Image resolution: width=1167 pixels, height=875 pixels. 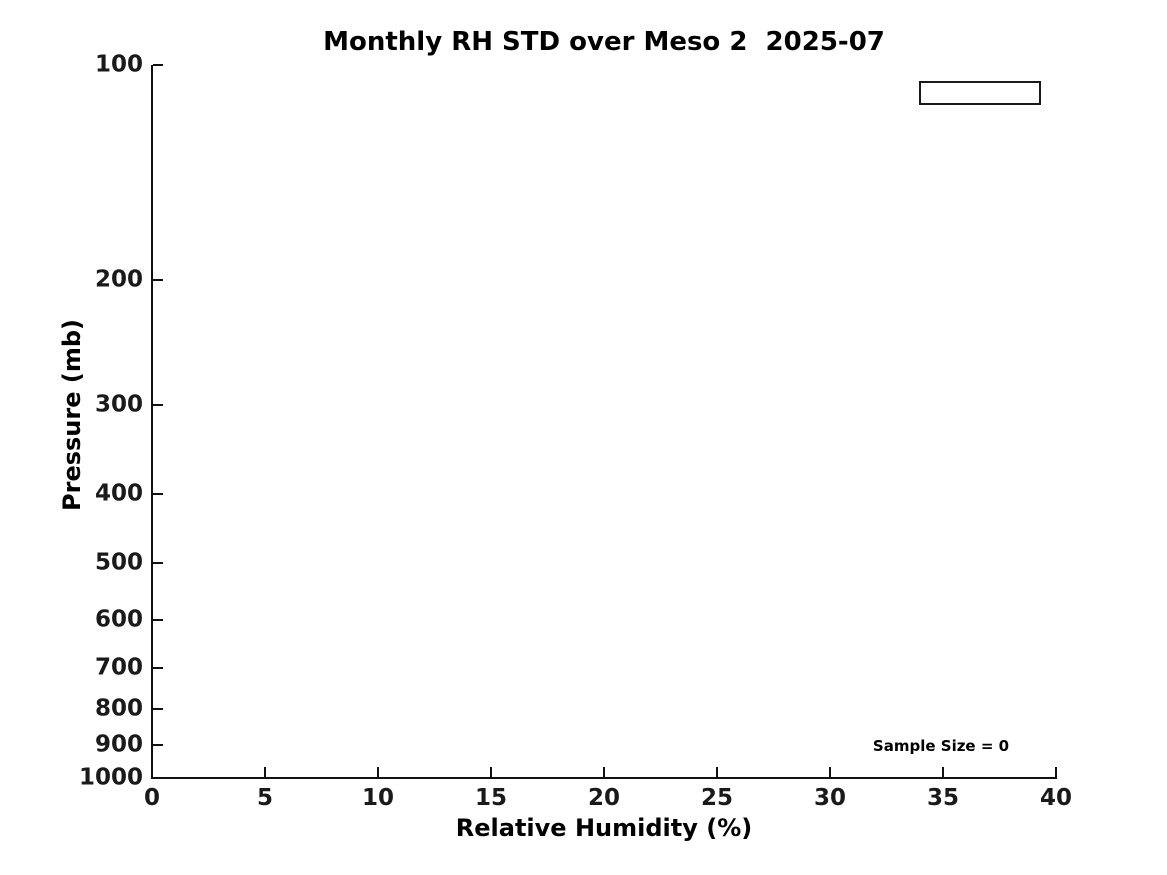 I want to click on x-tick-label: 25, so click(x=716, y=798).